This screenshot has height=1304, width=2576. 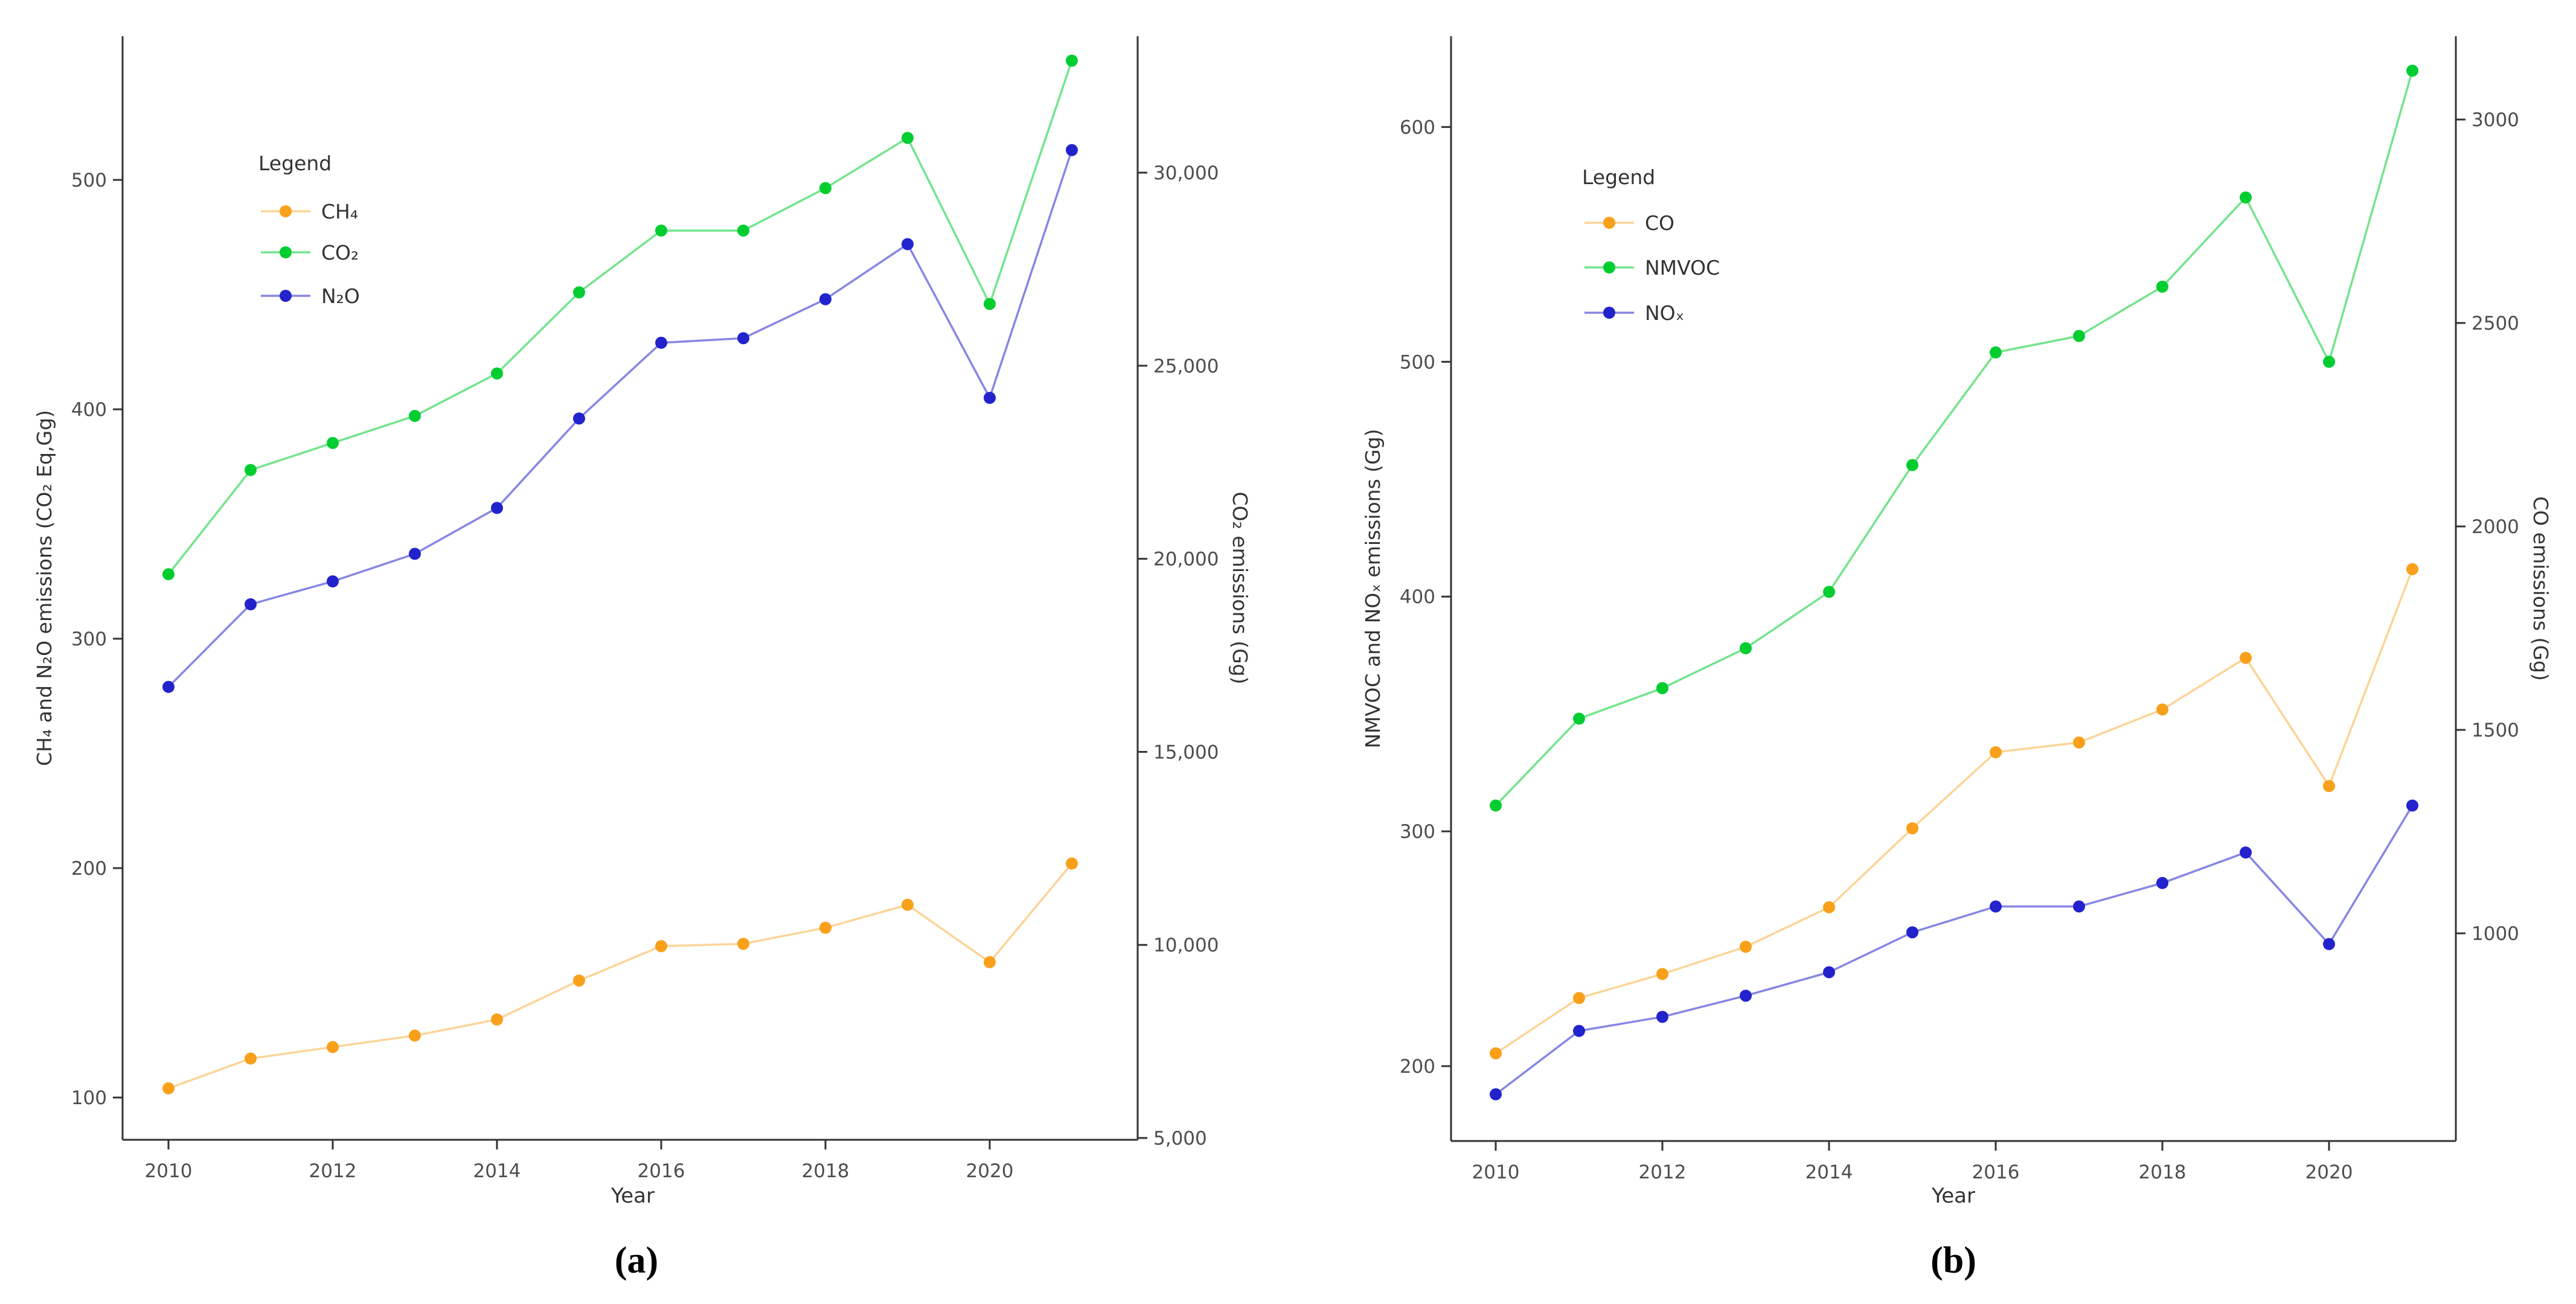 What do you see at coordinates (1609, 267) in the screenshot?
I see `legend-marker-NMVOC` at bounding box center [1609, 267].